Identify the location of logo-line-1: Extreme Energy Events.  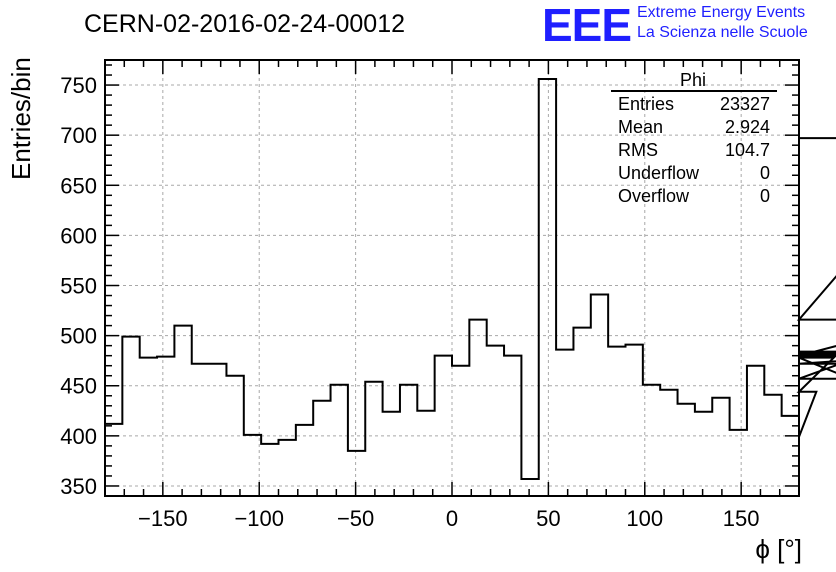
(721, 12).